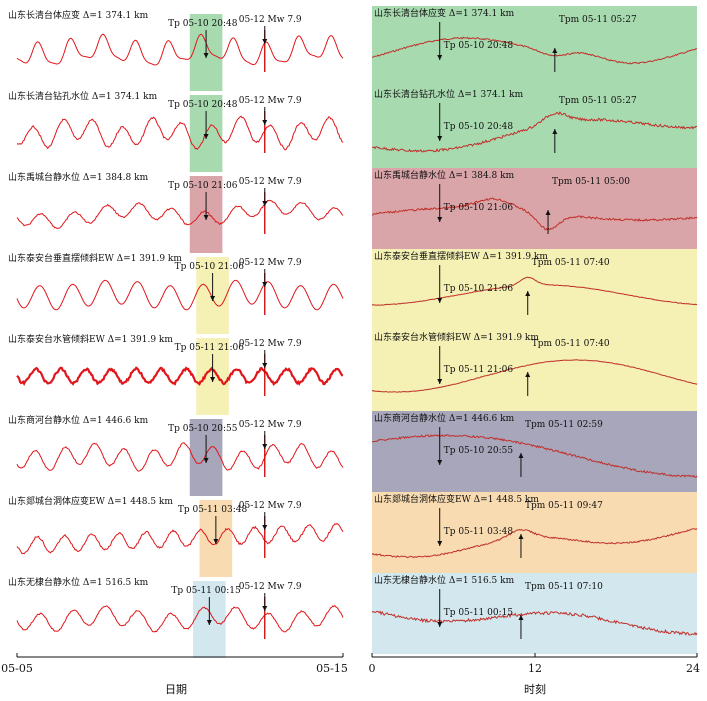  I want to click on right-label-2: 山东禹城台静水位 Δ=1 384.8 km, so click(444, 175).